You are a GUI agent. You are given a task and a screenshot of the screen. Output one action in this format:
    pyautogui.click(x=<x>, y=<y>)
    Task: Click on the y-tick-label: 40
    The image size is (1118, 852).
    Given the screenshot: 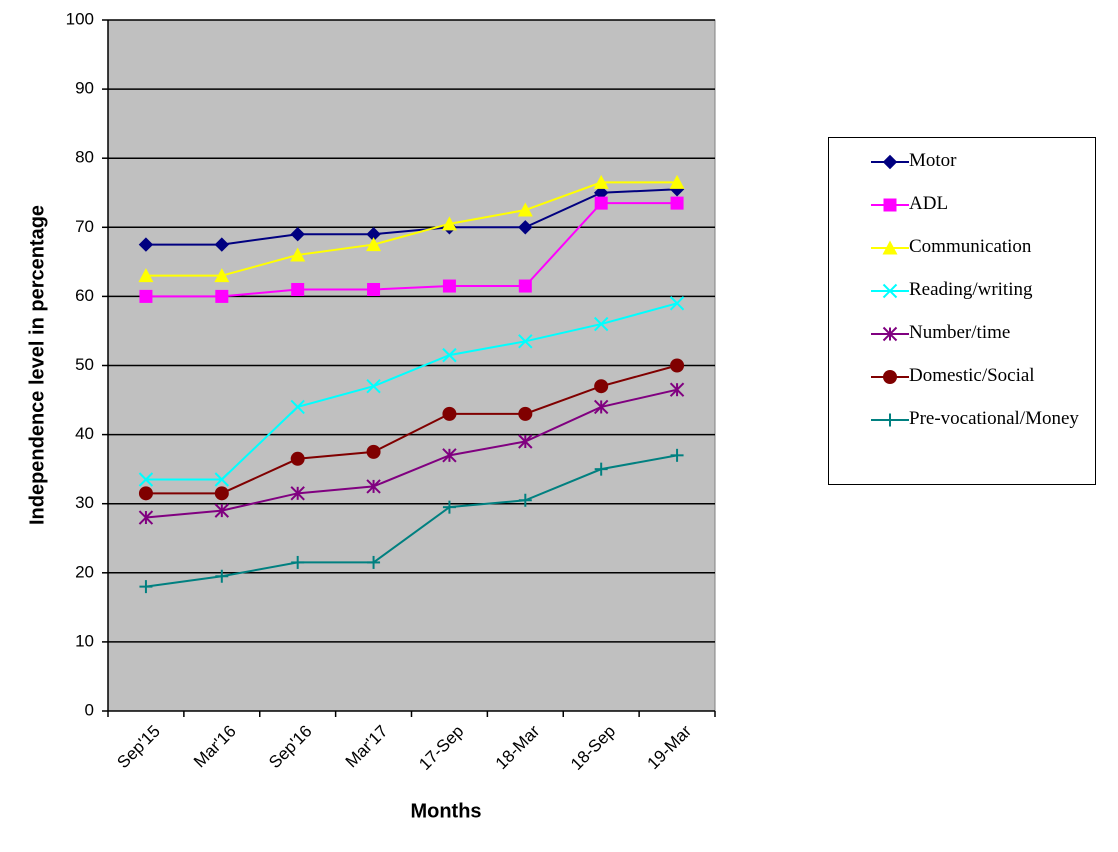 What is the action you would take?
    pyautogui.click(x=84, y=433)
    